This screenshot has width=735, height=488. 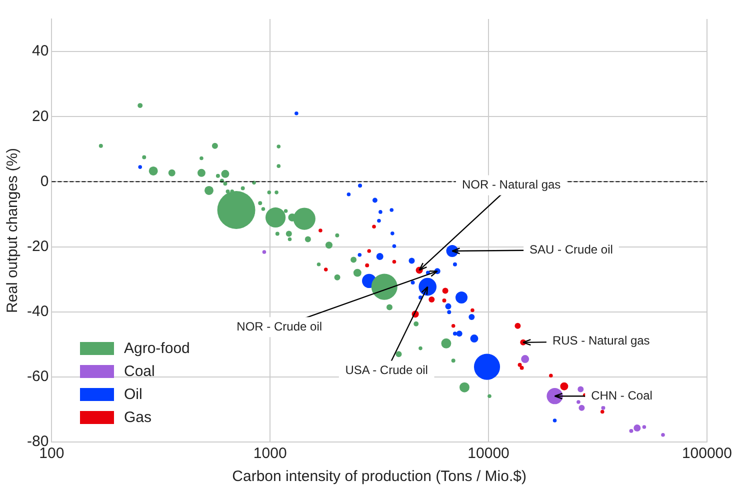 I want to click on y-axis-title: Real output changes (%), so click(x=13, y=231).